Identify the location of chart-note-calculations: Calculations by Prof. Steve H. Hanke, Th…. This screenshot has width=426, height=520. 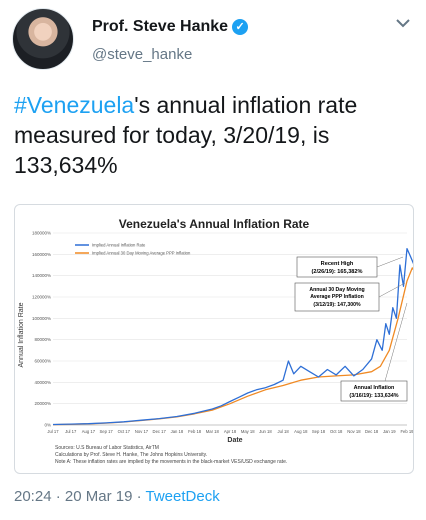
(131, 455).